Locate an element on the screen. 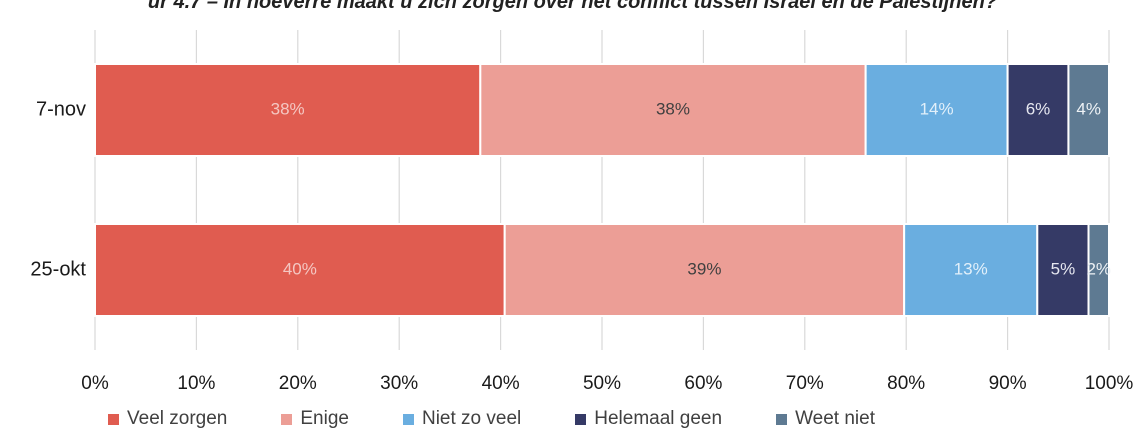  data-label: 5% is located at coordinates (1063, 268).